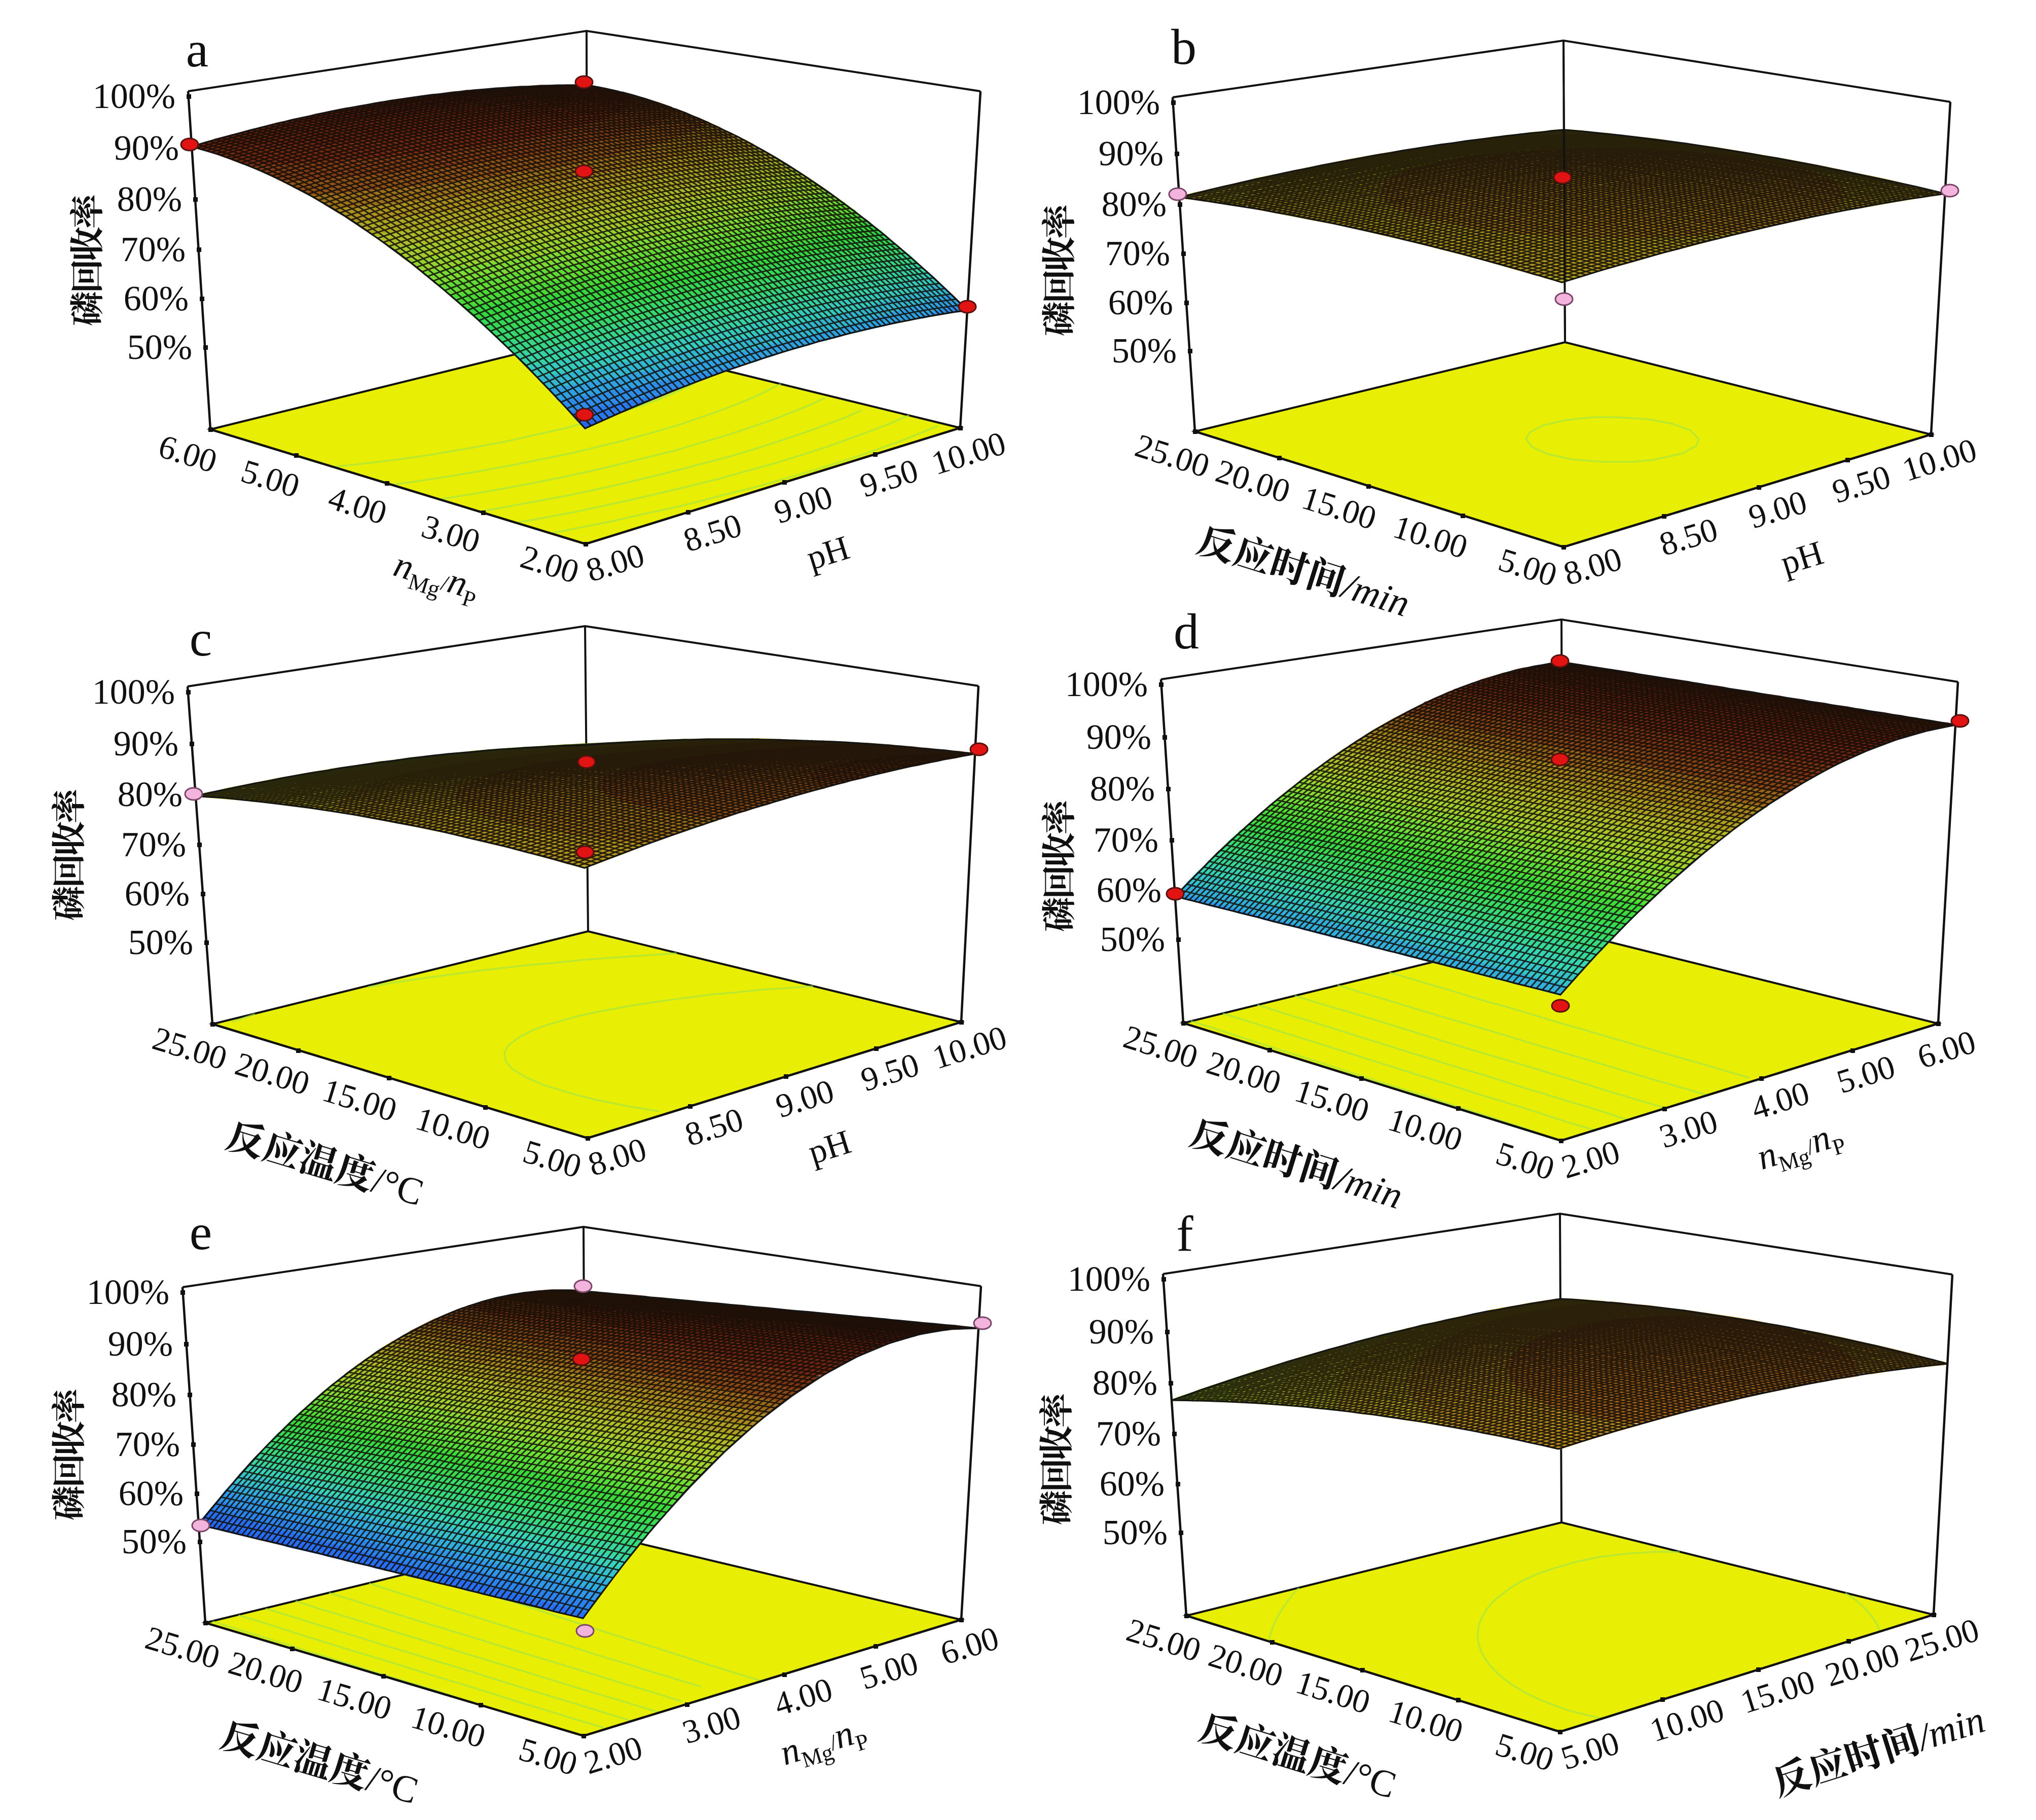  What do you see at coordinates (201, 1232) in the screenshot?
I see `svg-text: e` at bounding box center [201, 1232].